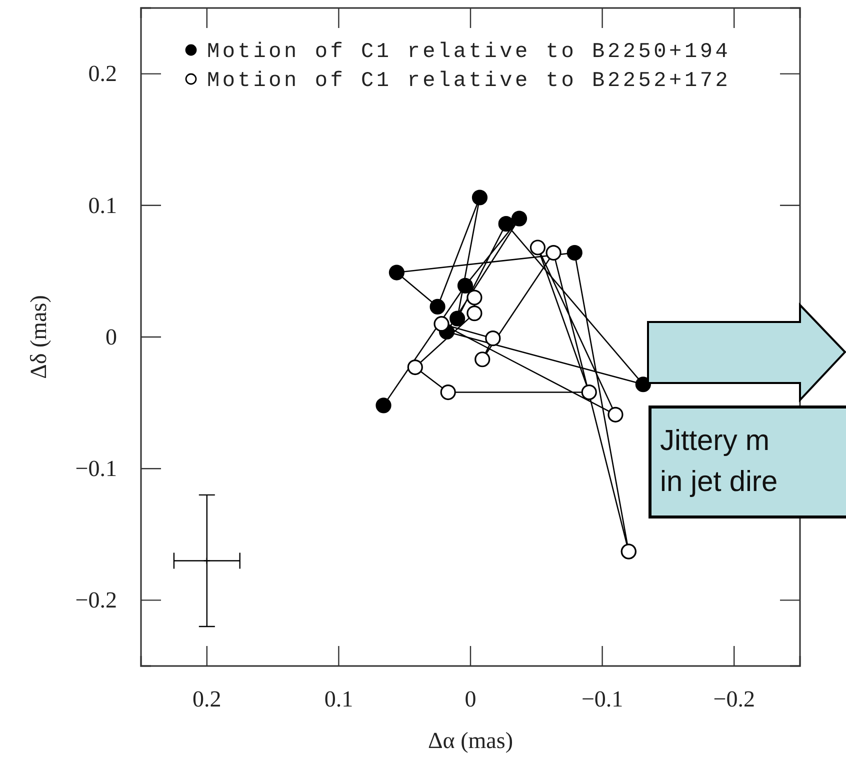  Describe the element at coordinates (470, 699) in the screenshot. I see `x-tick-label: 0` at that location.